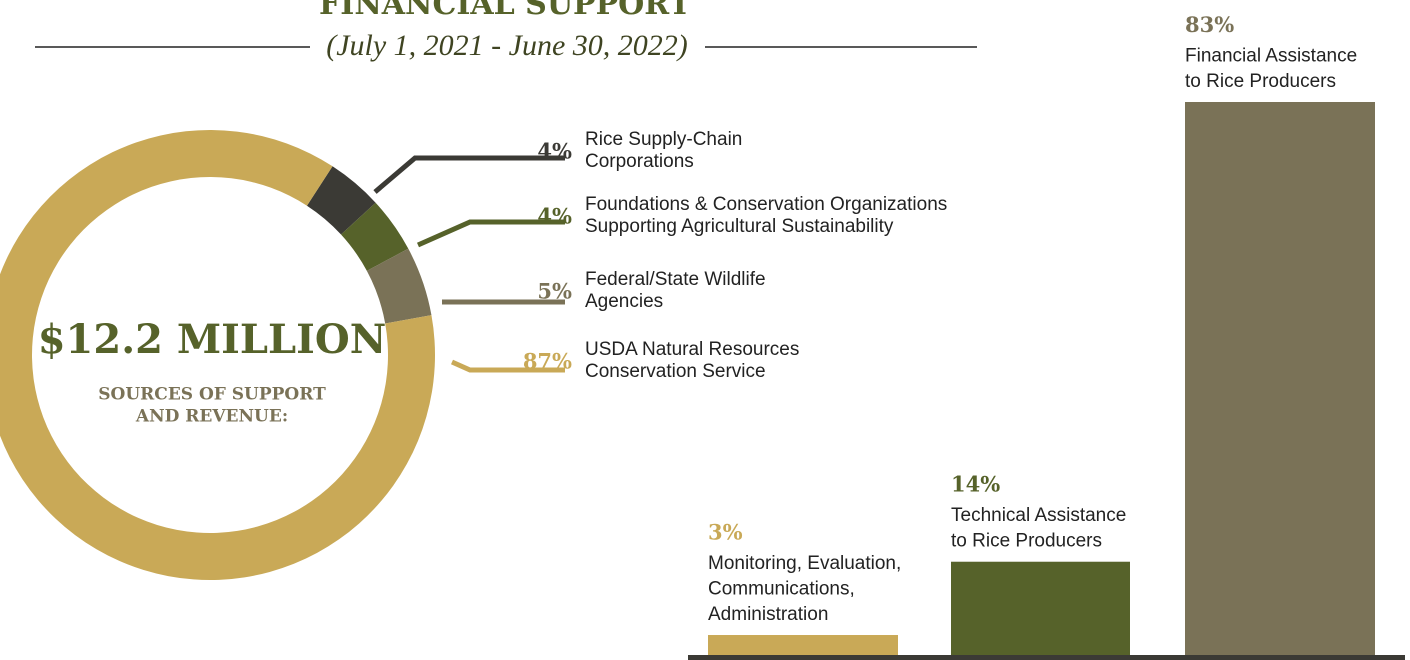  I want to click on bar-label: Technical Assistance, so click(1038, 515).